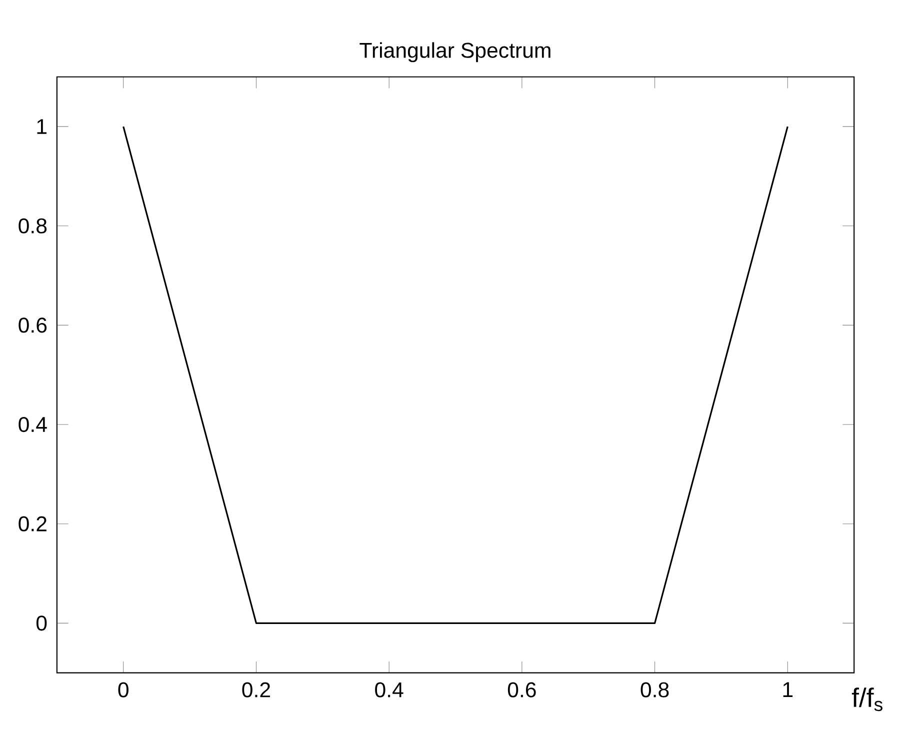 This screenshot has width=911, height=745. I want to click on y-tick-label: 0.4, so click(32, 424).